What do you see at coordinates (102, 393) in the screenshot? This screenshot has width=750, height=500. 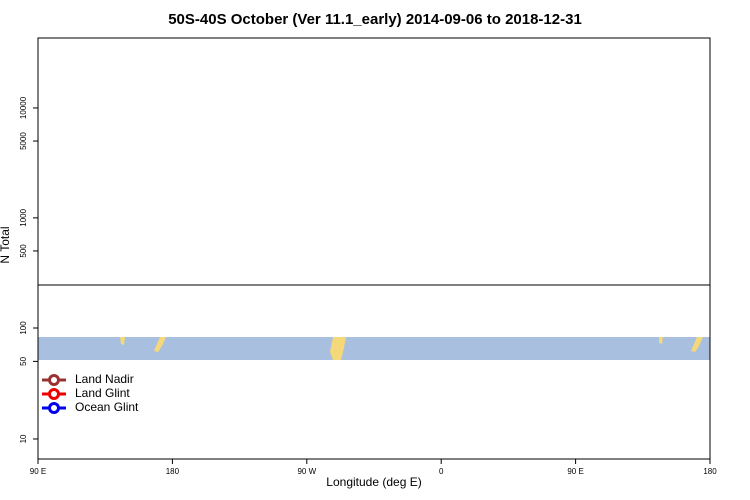 I see `legend-label: Land Glint` at bounding box center [102, 393].